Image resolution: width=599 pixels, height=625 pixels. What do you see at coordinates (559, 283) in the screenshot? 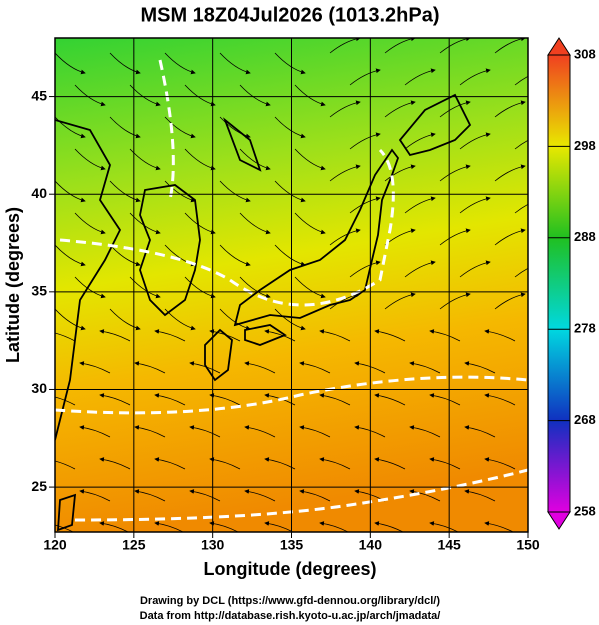
I see `colorbar` at bounding box center [559, 283].